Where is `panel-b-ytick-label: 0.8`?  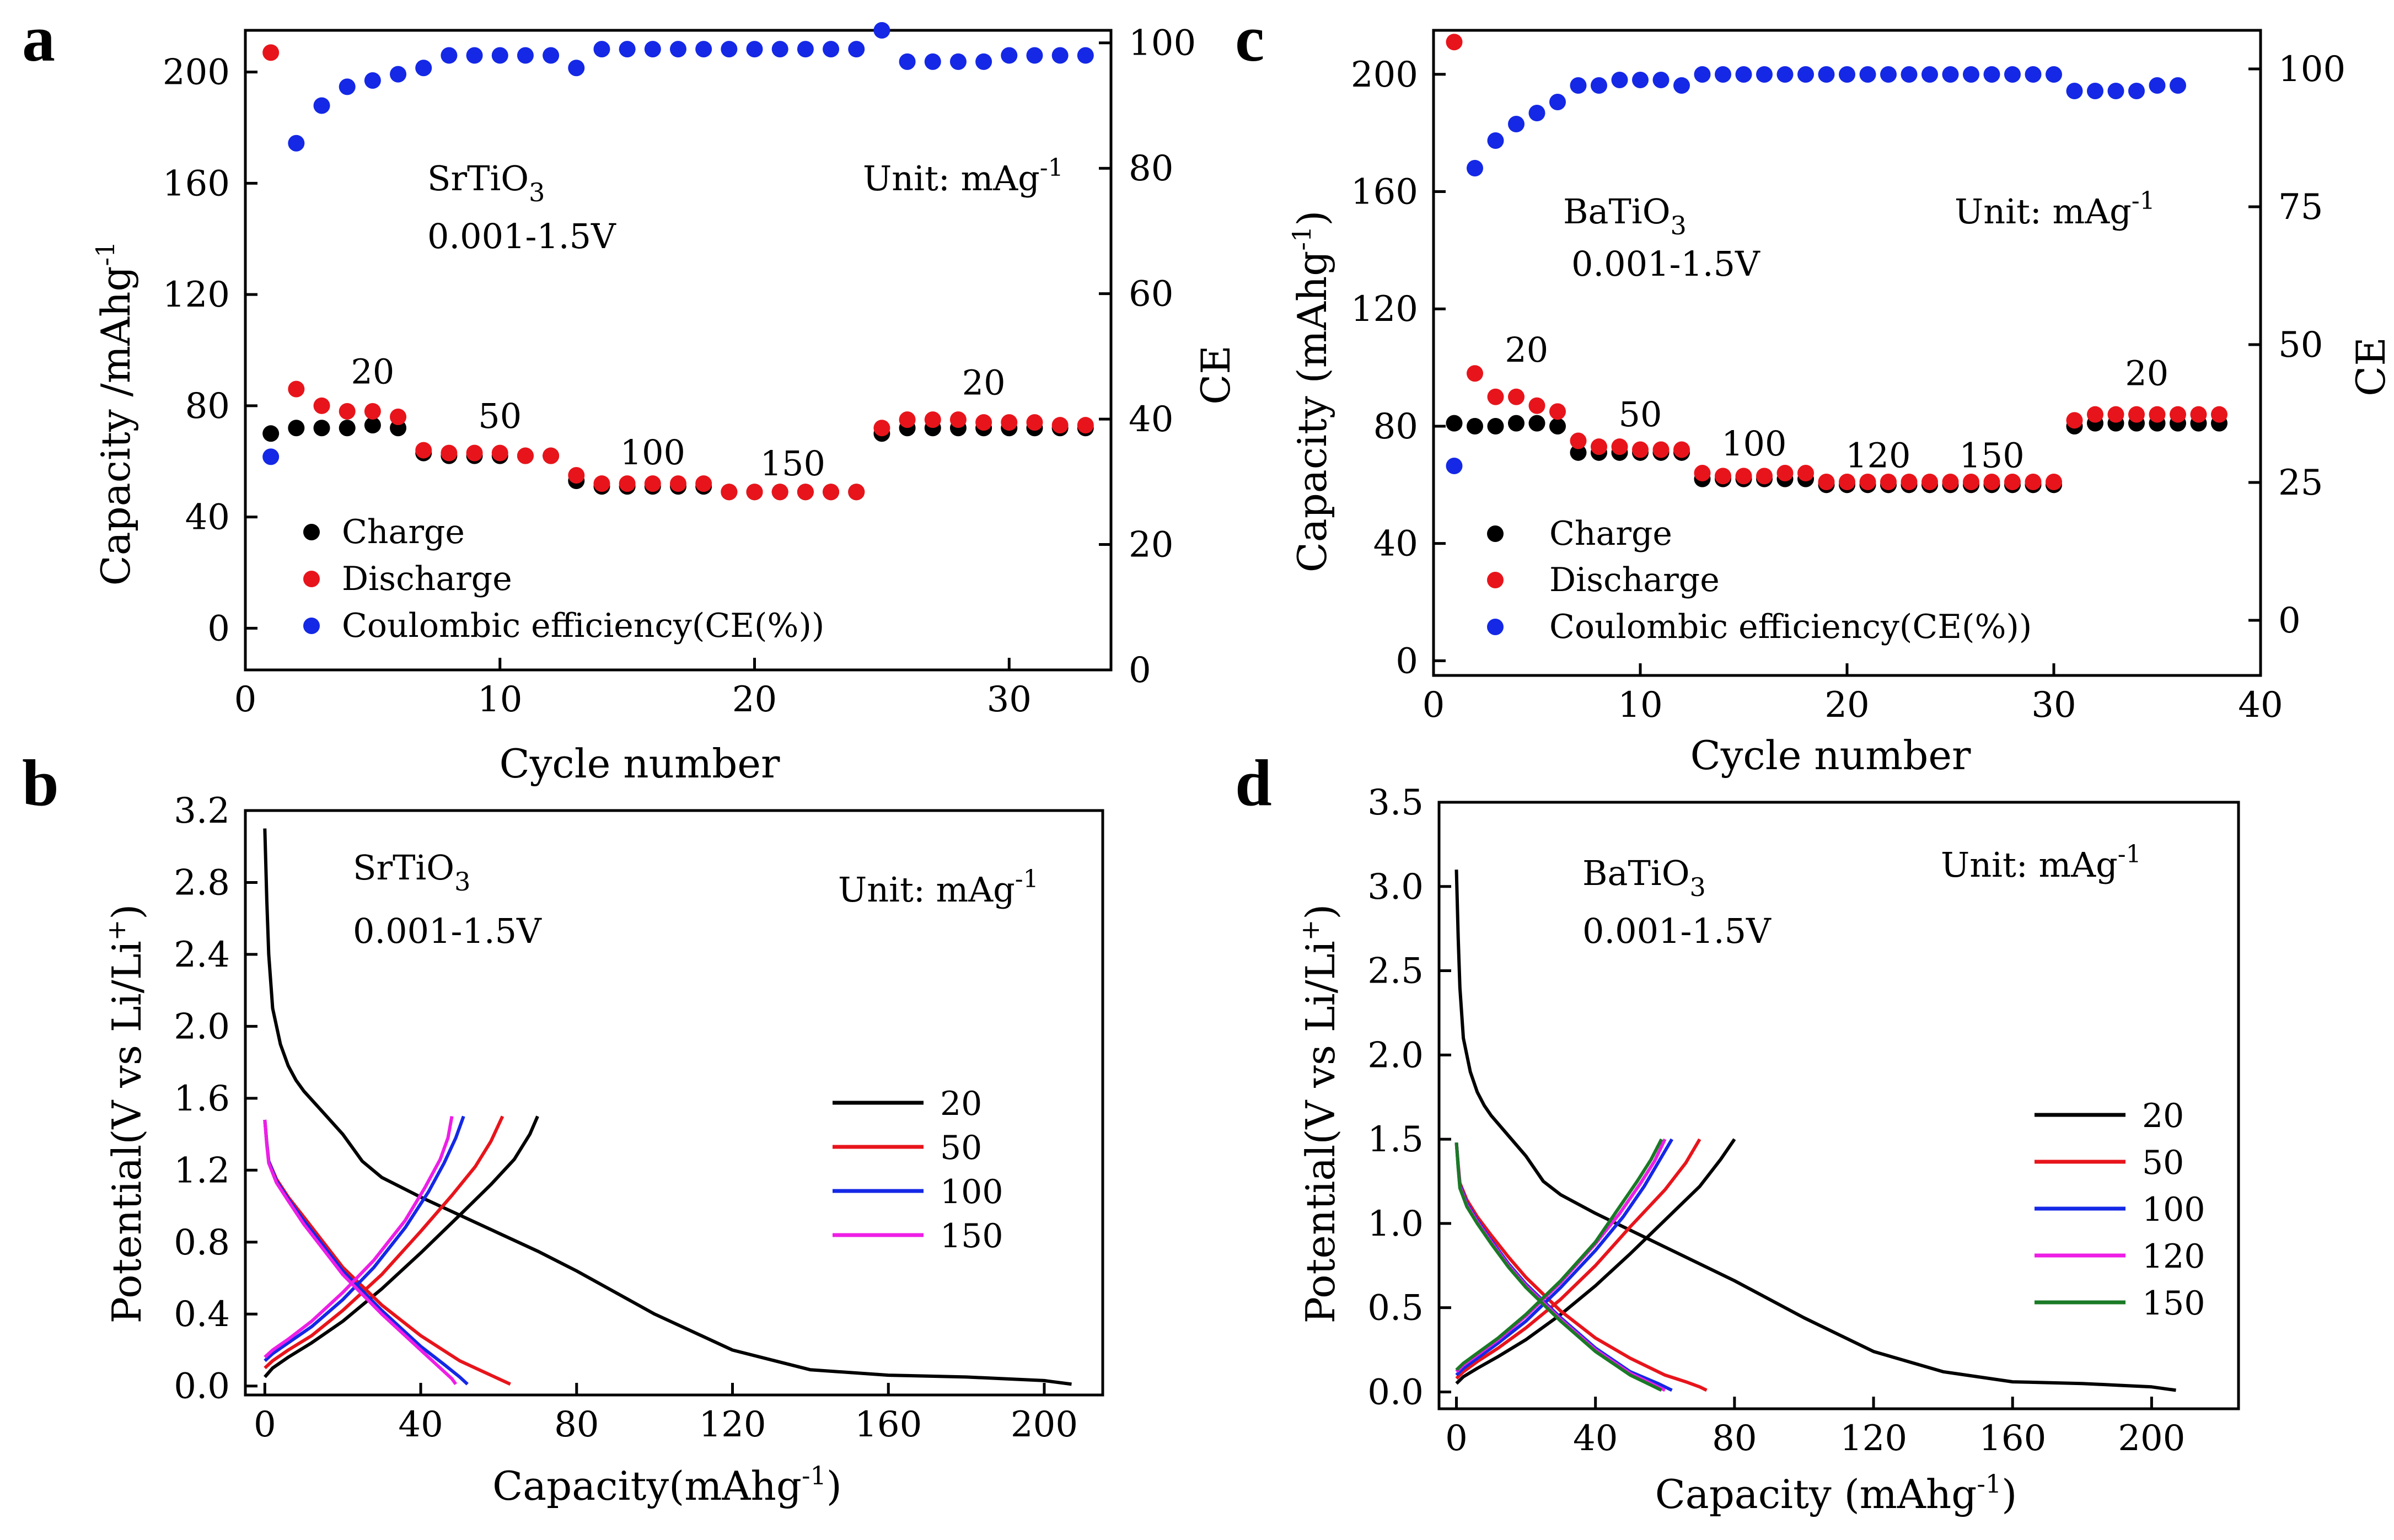 panel-b-ytick-label: 0.8 is located at coordinates (202, 1242).